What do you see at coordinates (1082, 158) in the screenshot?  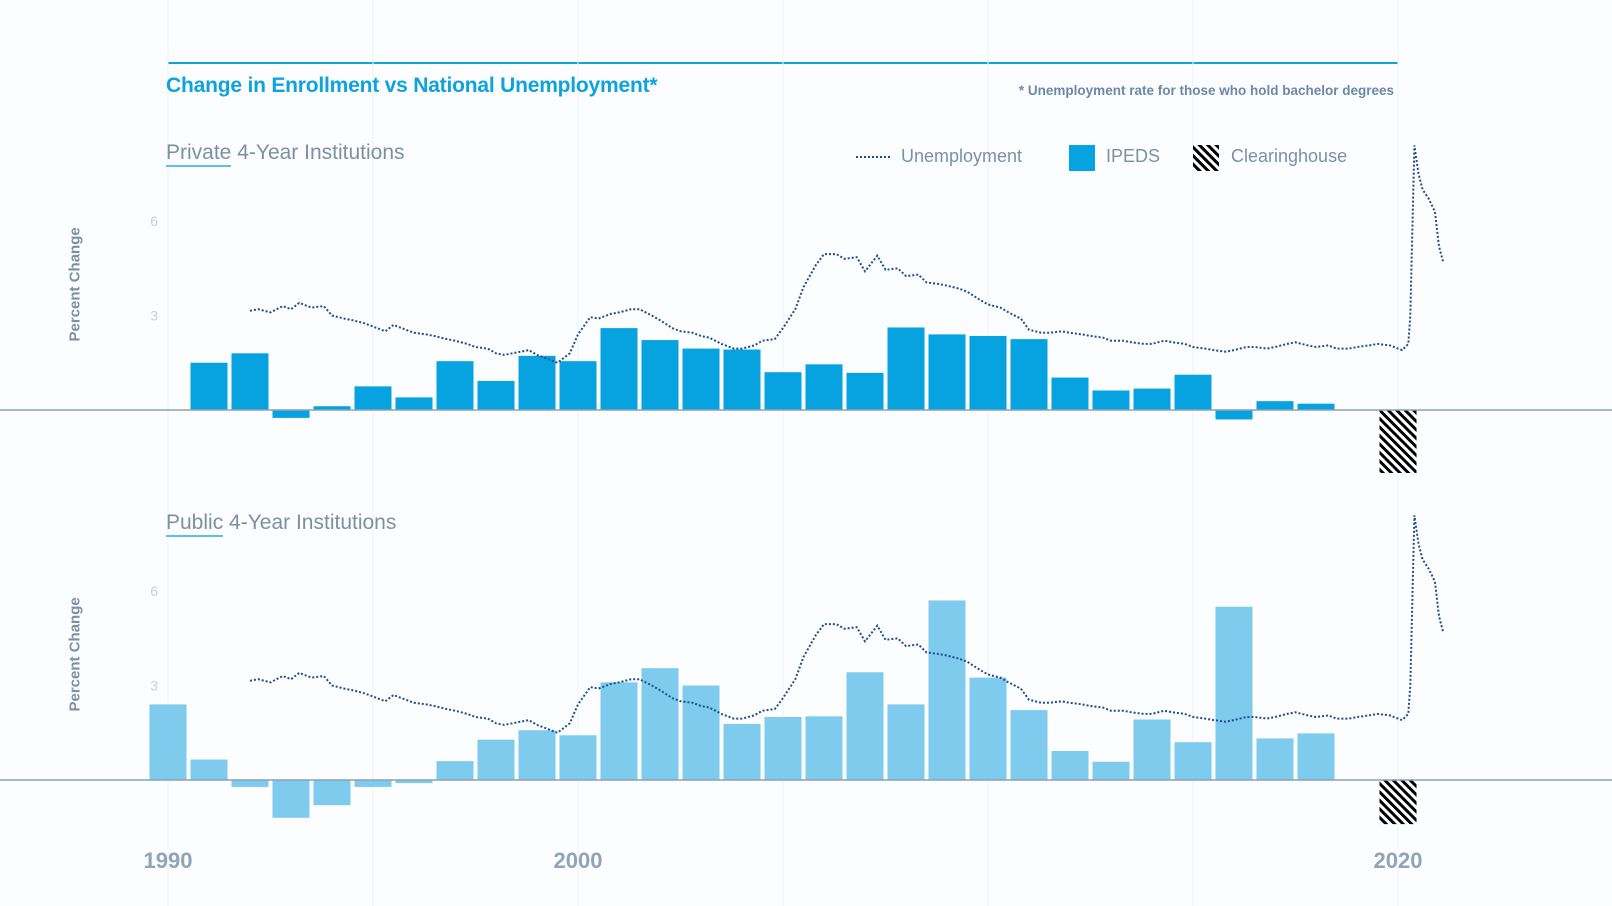 I see `legend-ipeds-swatch` at bounding box center [1082, 158].